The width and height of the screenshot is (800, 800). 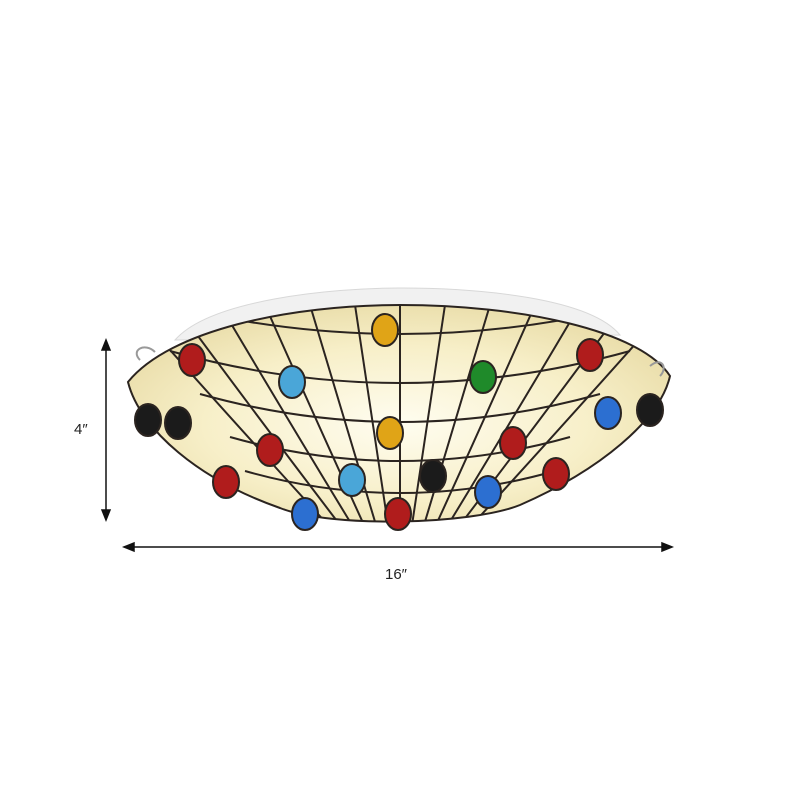 I want to click on width-label: 16″, so click(x=396, y=574).